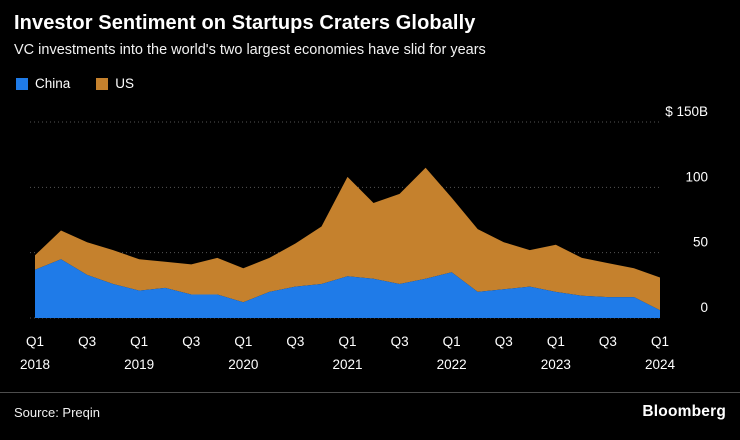 This screenshot has width=740, height=440. What do you see at coordinates (102, 83) in the screenshot?
I see `legend-swatch-us` at bounding box center [102, 83].